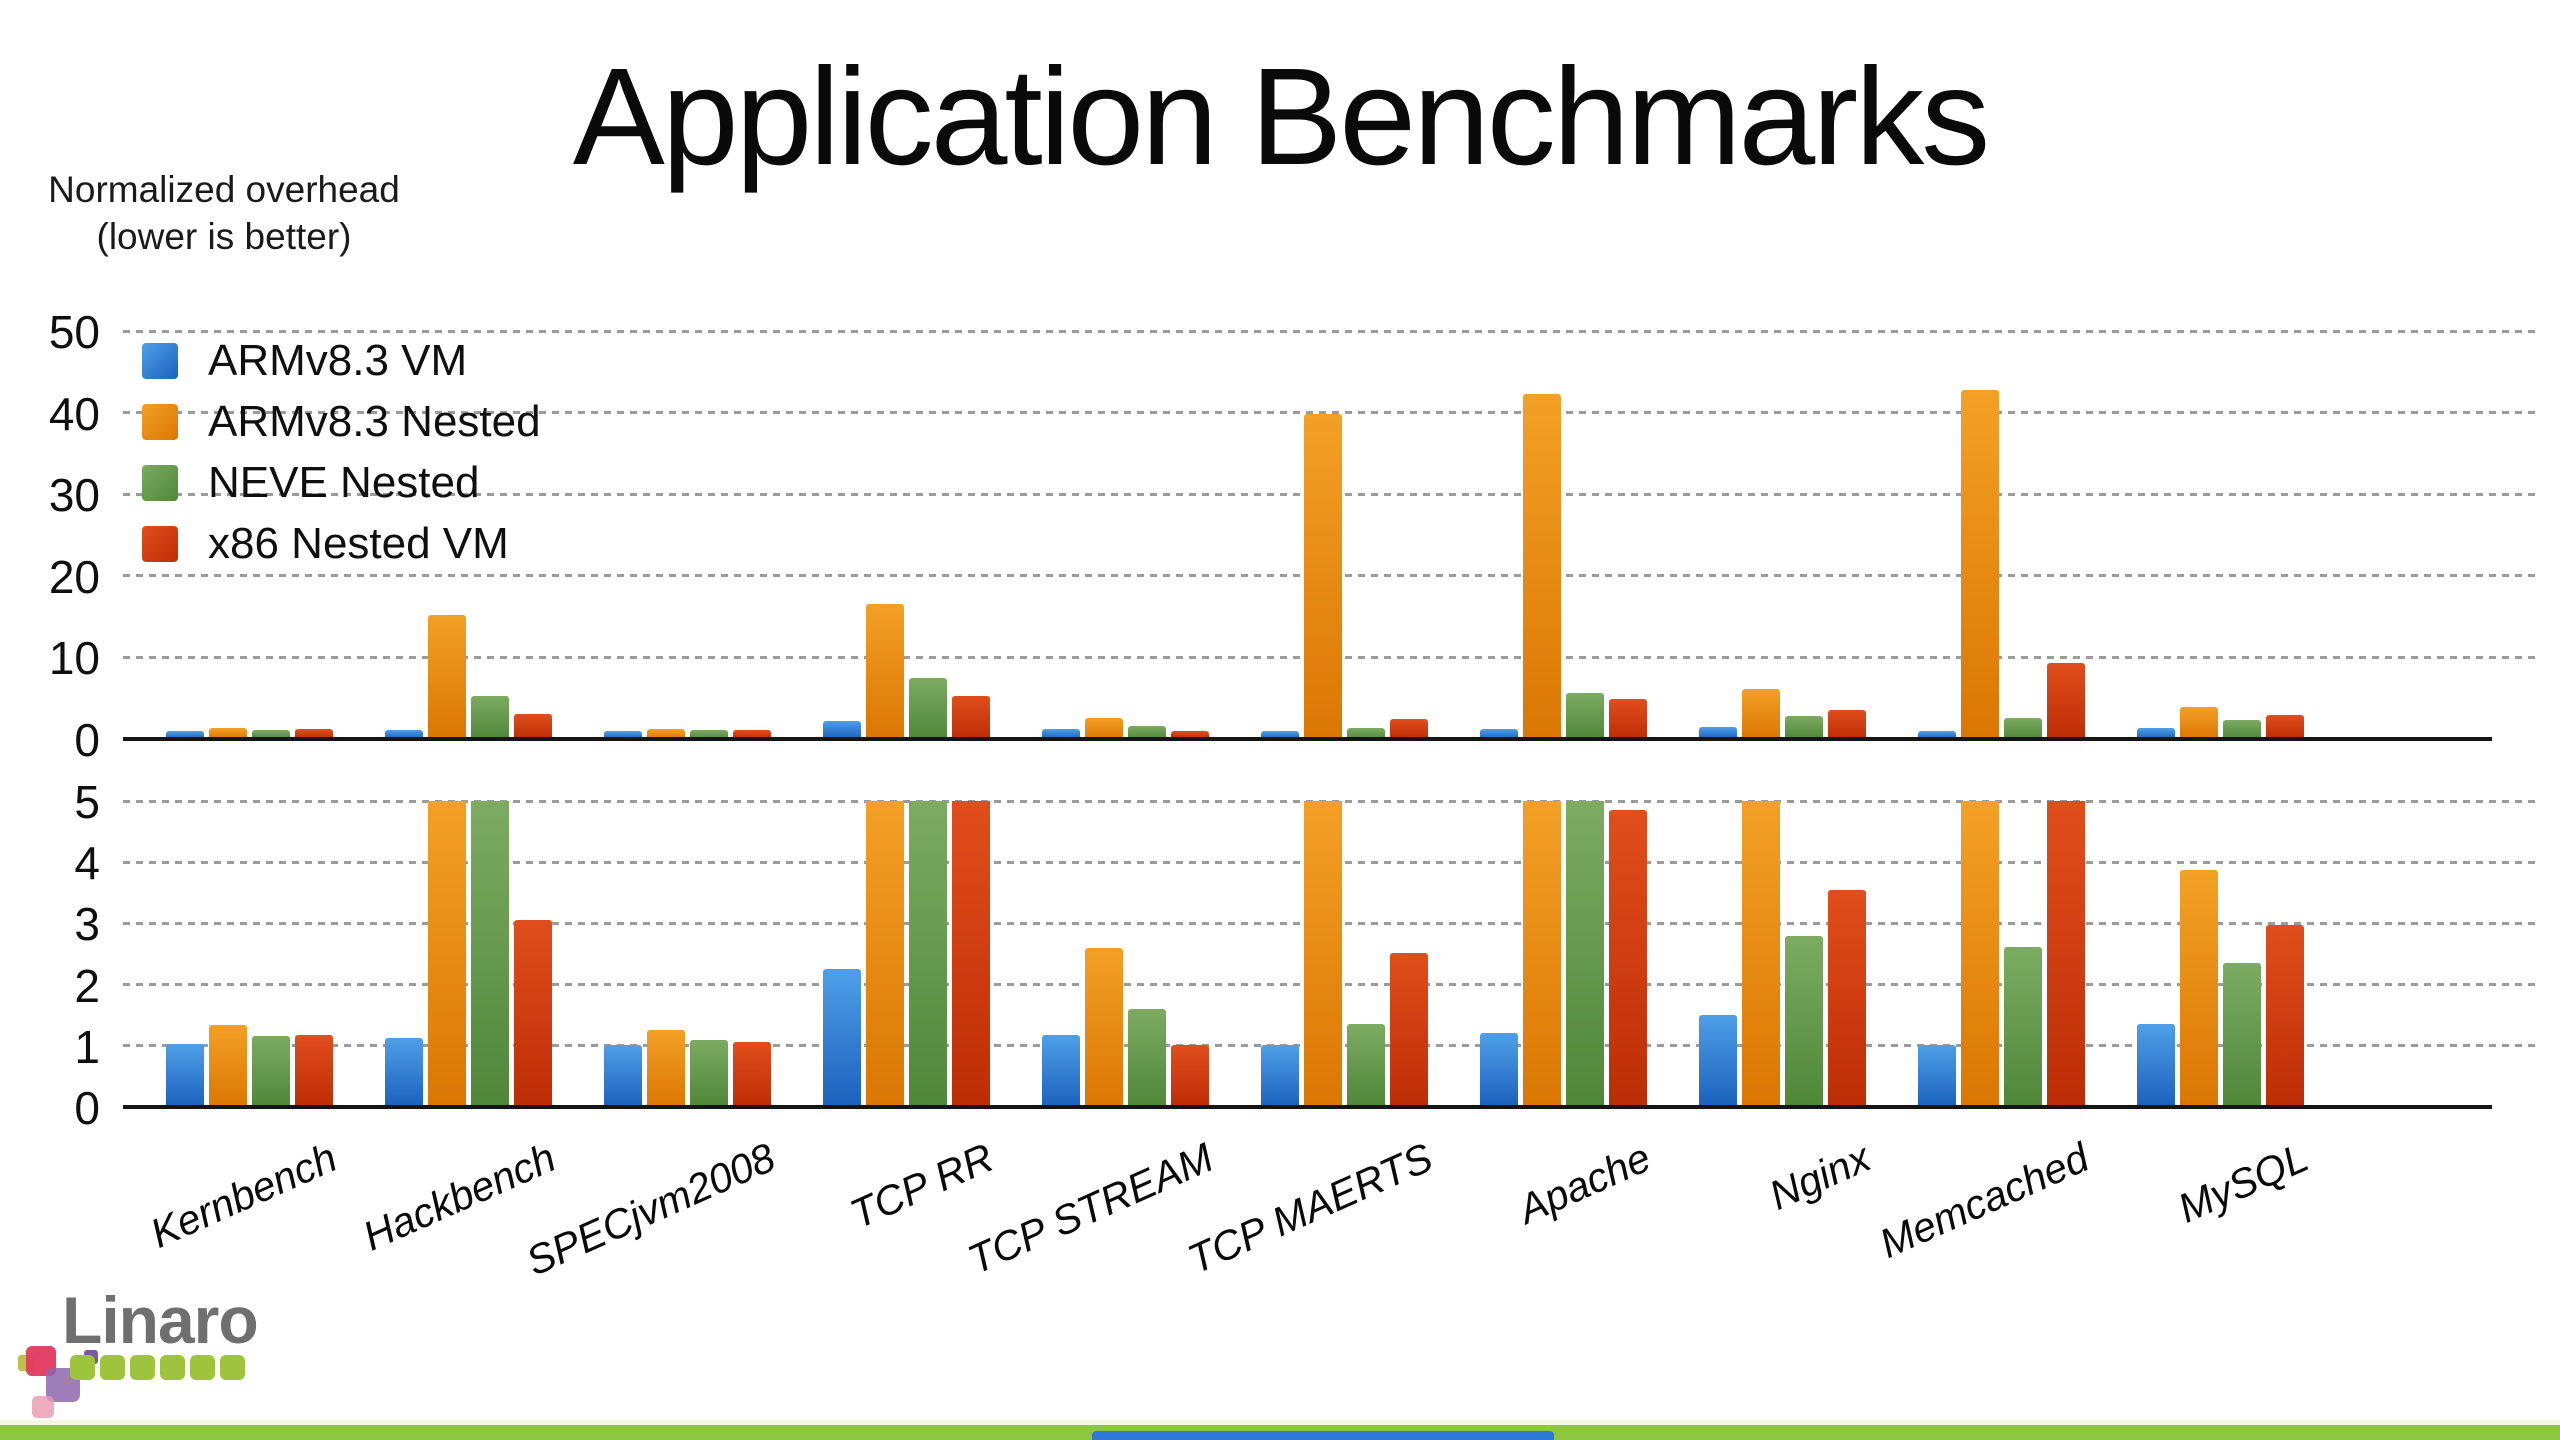 This screenshot has width=2560, height=1440. What do you see at coordinates (1819, 1176) in the screenshot?
I see `x-label-text-Nginx: Nginx` at bounding box center [1819, 1176].